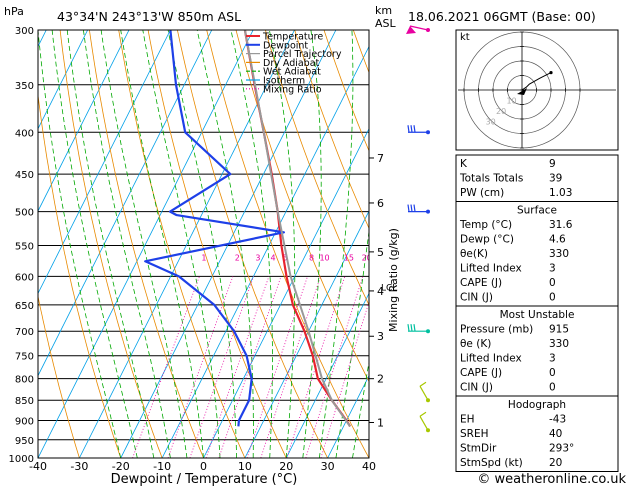  I want to click on table-row-value: 39, so click(555, 179).